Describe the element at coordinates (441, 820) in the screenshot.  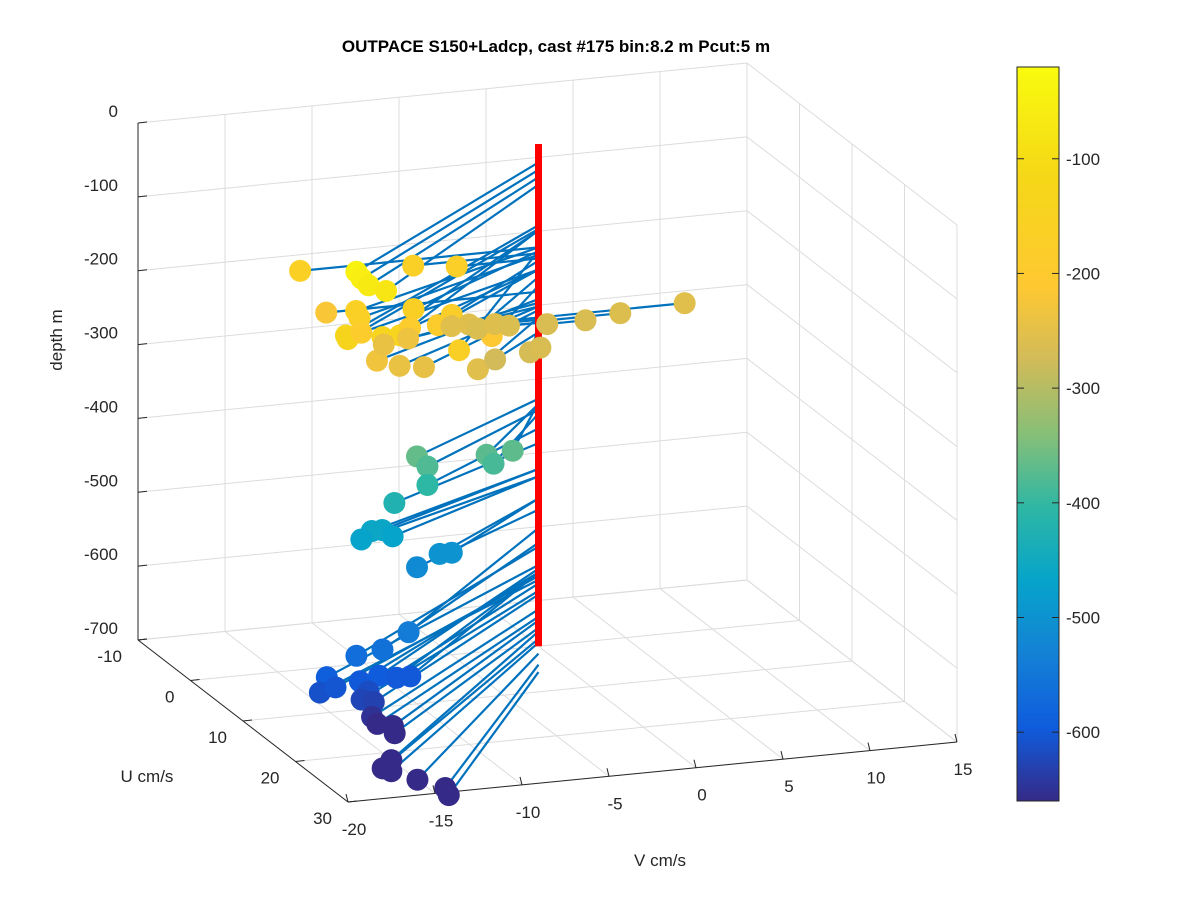
I see `x-tick-label: -15` at that location.